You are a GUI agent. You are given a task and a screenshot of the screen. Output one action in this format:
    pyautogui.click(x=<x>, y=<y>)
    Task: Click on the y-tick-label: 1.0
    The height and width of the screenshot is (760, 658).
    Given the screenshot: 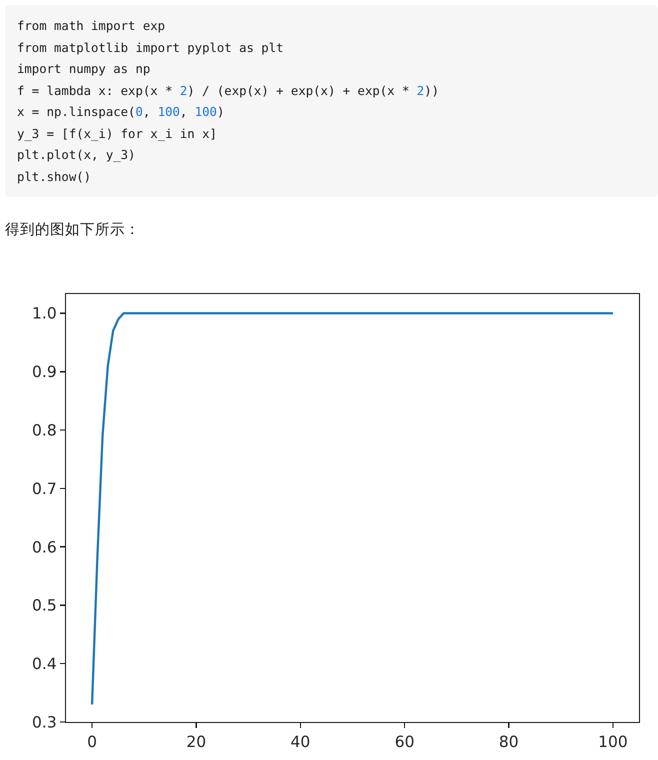 What is the action you would take?
    pyautogui.click(x=44, y=313)
    